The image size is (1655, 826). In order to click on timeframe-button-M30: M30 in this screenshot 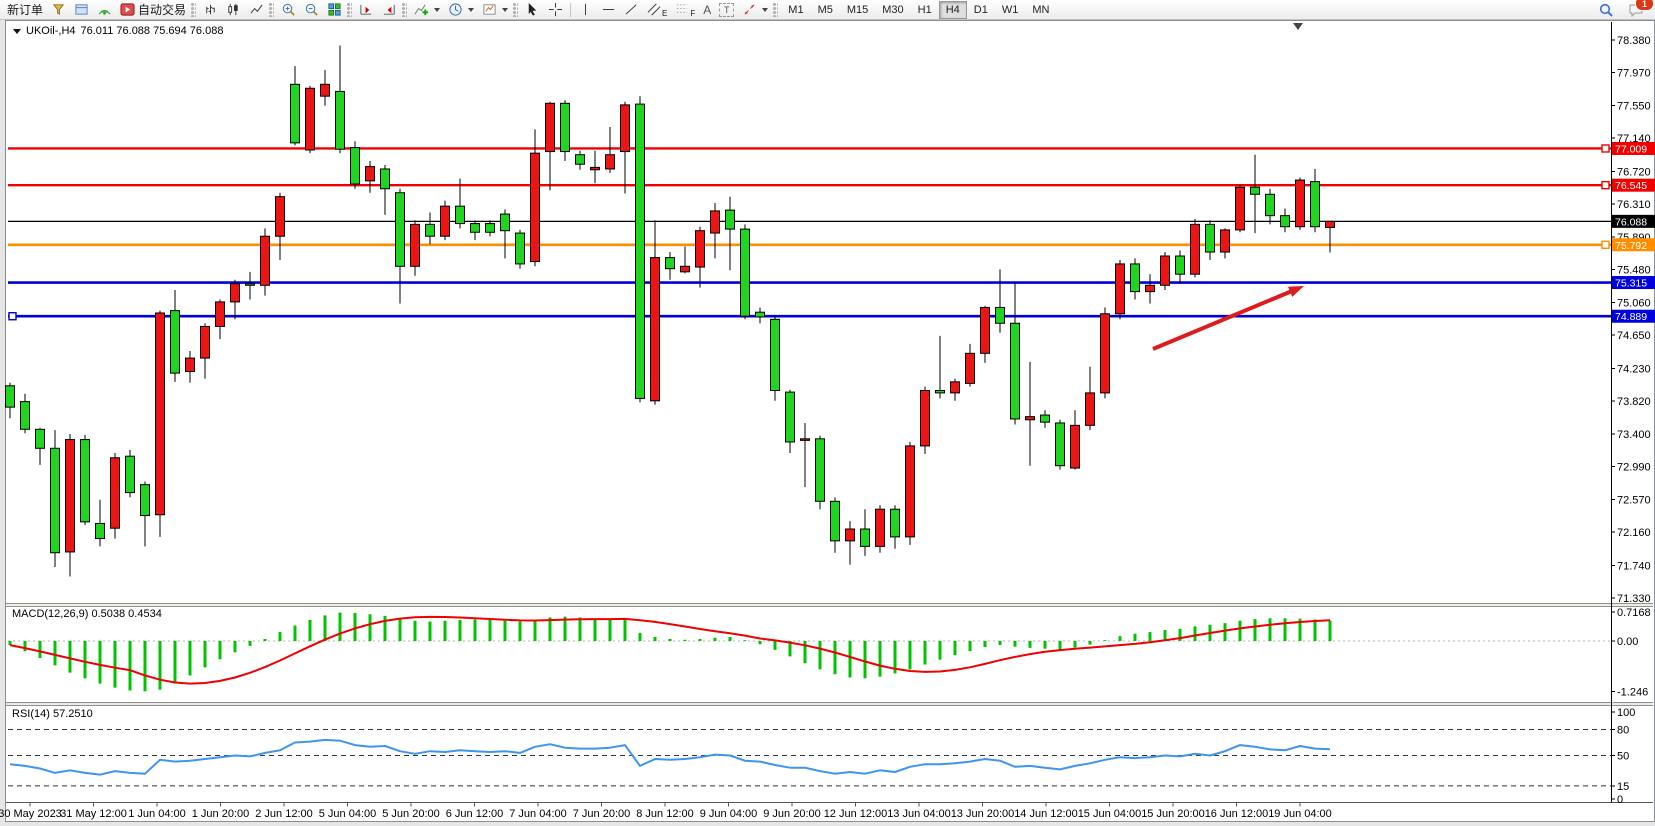, I will do `click(893, 9)`.